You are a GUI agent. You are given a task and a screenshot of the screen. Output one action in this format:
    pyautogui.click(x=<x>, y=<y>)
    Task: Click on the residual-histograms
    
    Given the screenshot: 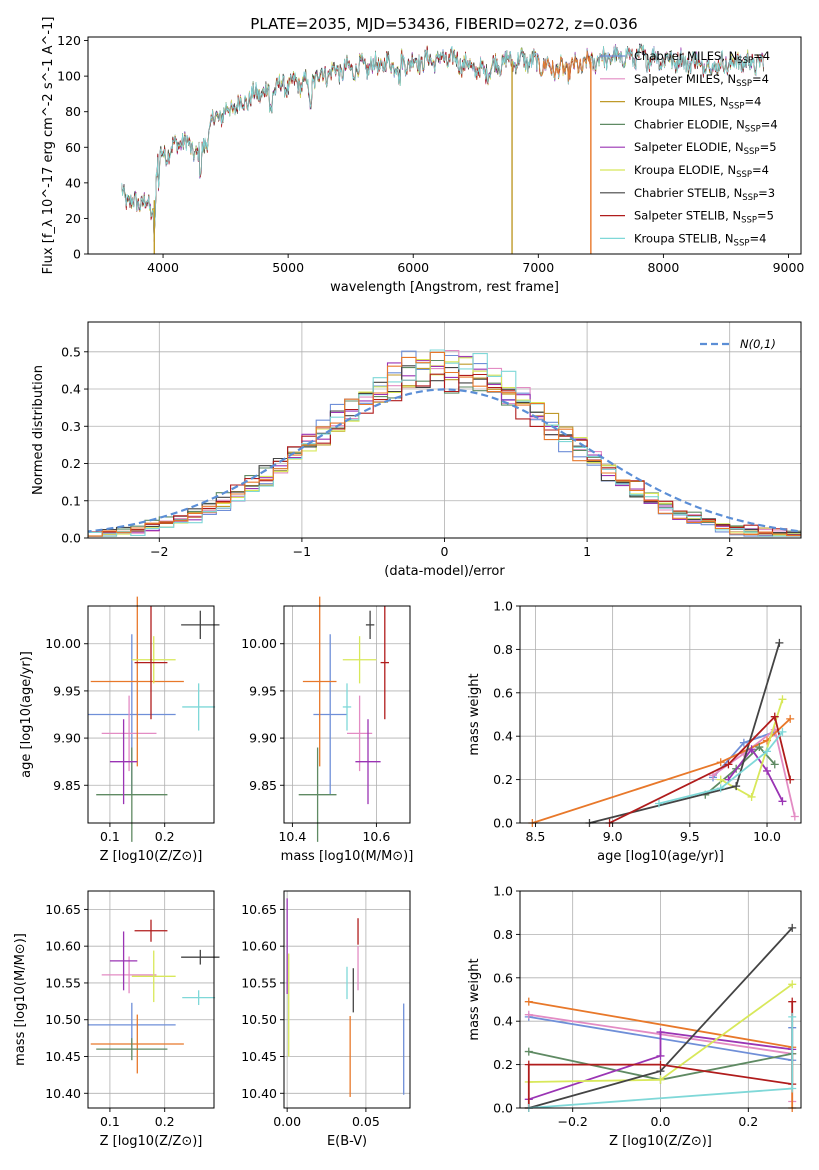 What is the action you would take?
    pyautogui.click(x=444, y=443)
    